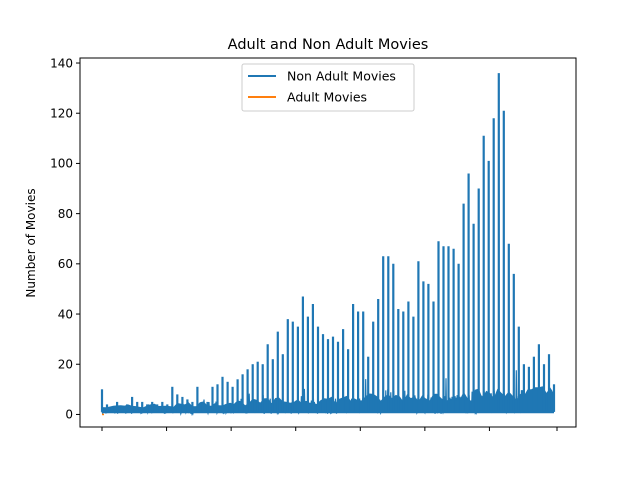 The image size is (640, 480). Describe the element at coordinates (65, 214) in the screenshot. I see `y-tick-label: 80` at that location.